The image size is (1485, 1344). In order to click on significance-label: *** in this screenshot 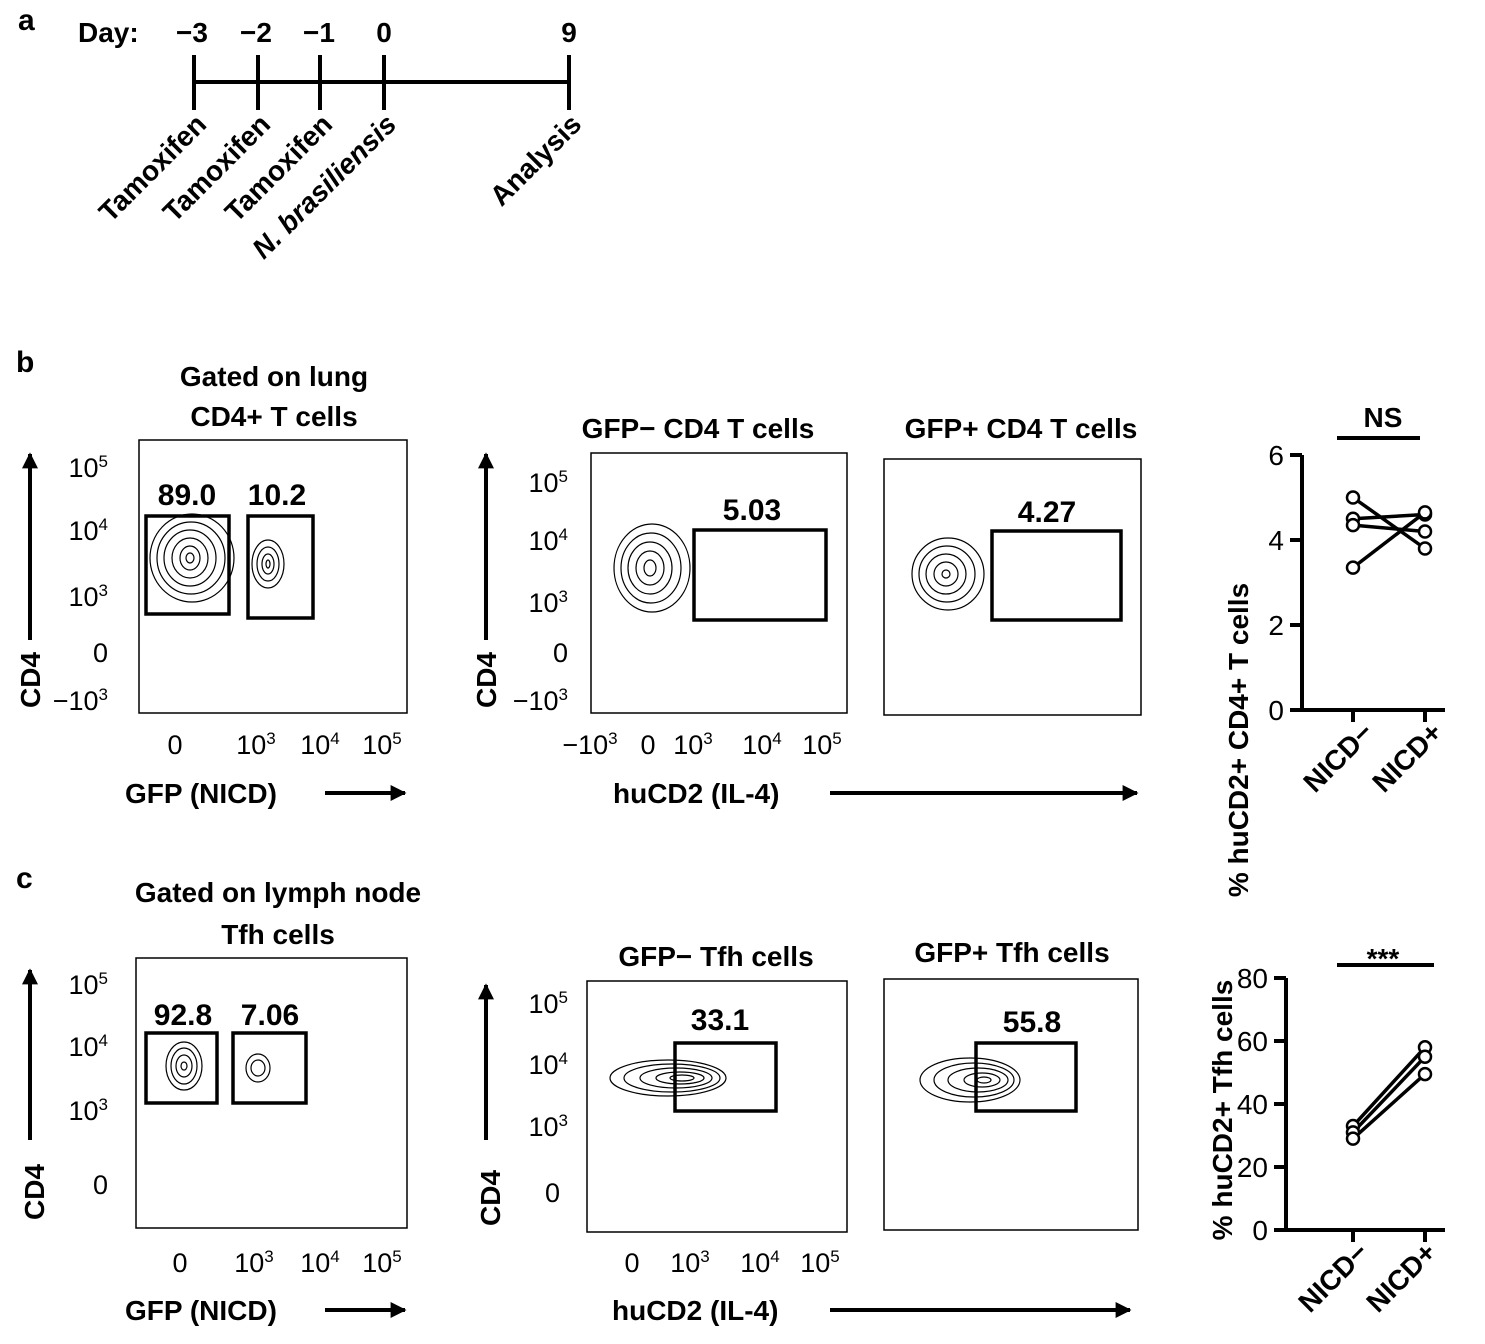, I will do `click(1383, 958)`.